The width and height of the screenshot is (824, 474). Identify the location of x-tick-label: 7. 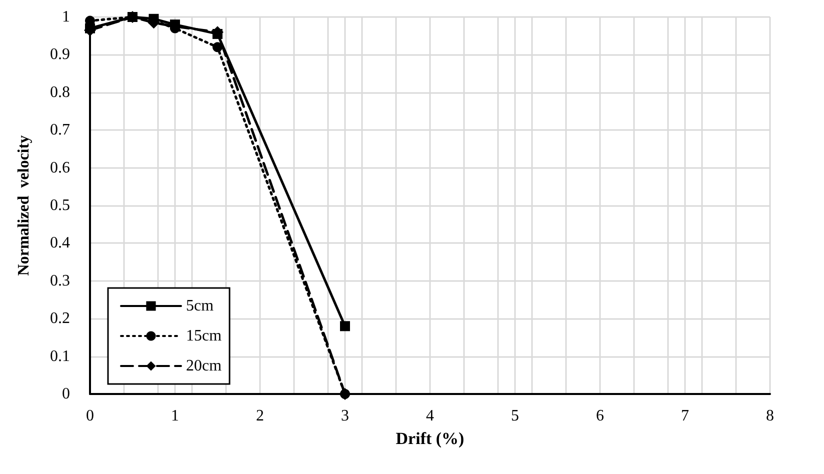
(685, 416).